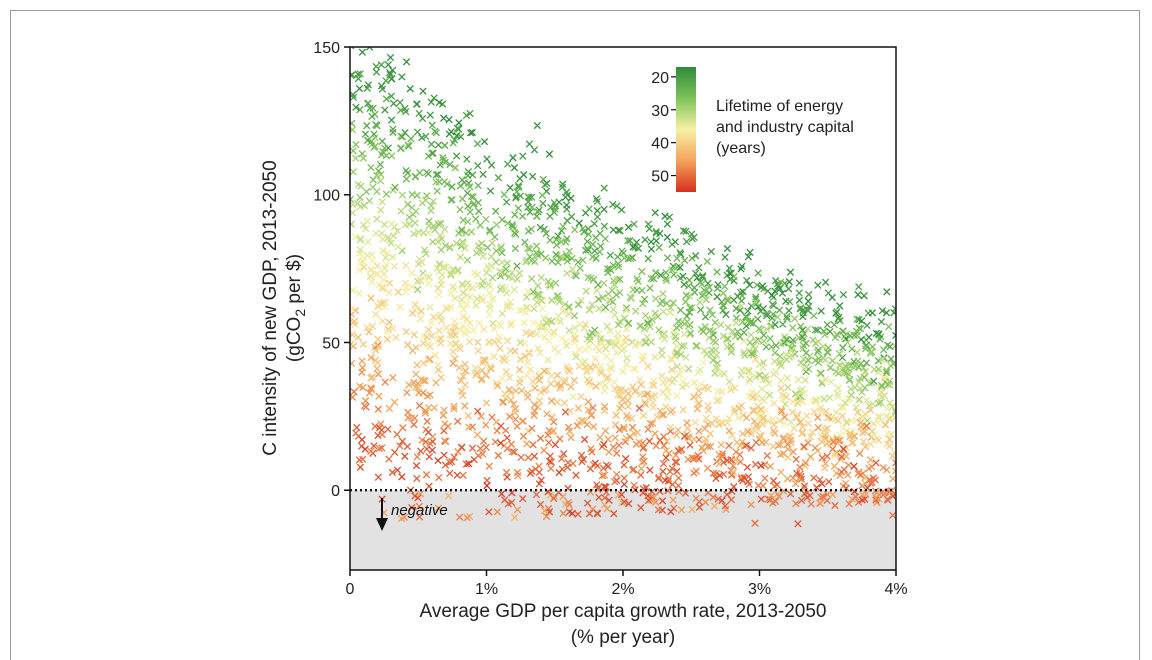  What do you see at coordinates (779, 106) in the screenshot?
I see `colorbar-title-line1: Lifetime of energy` at bounding box center [779, 106].